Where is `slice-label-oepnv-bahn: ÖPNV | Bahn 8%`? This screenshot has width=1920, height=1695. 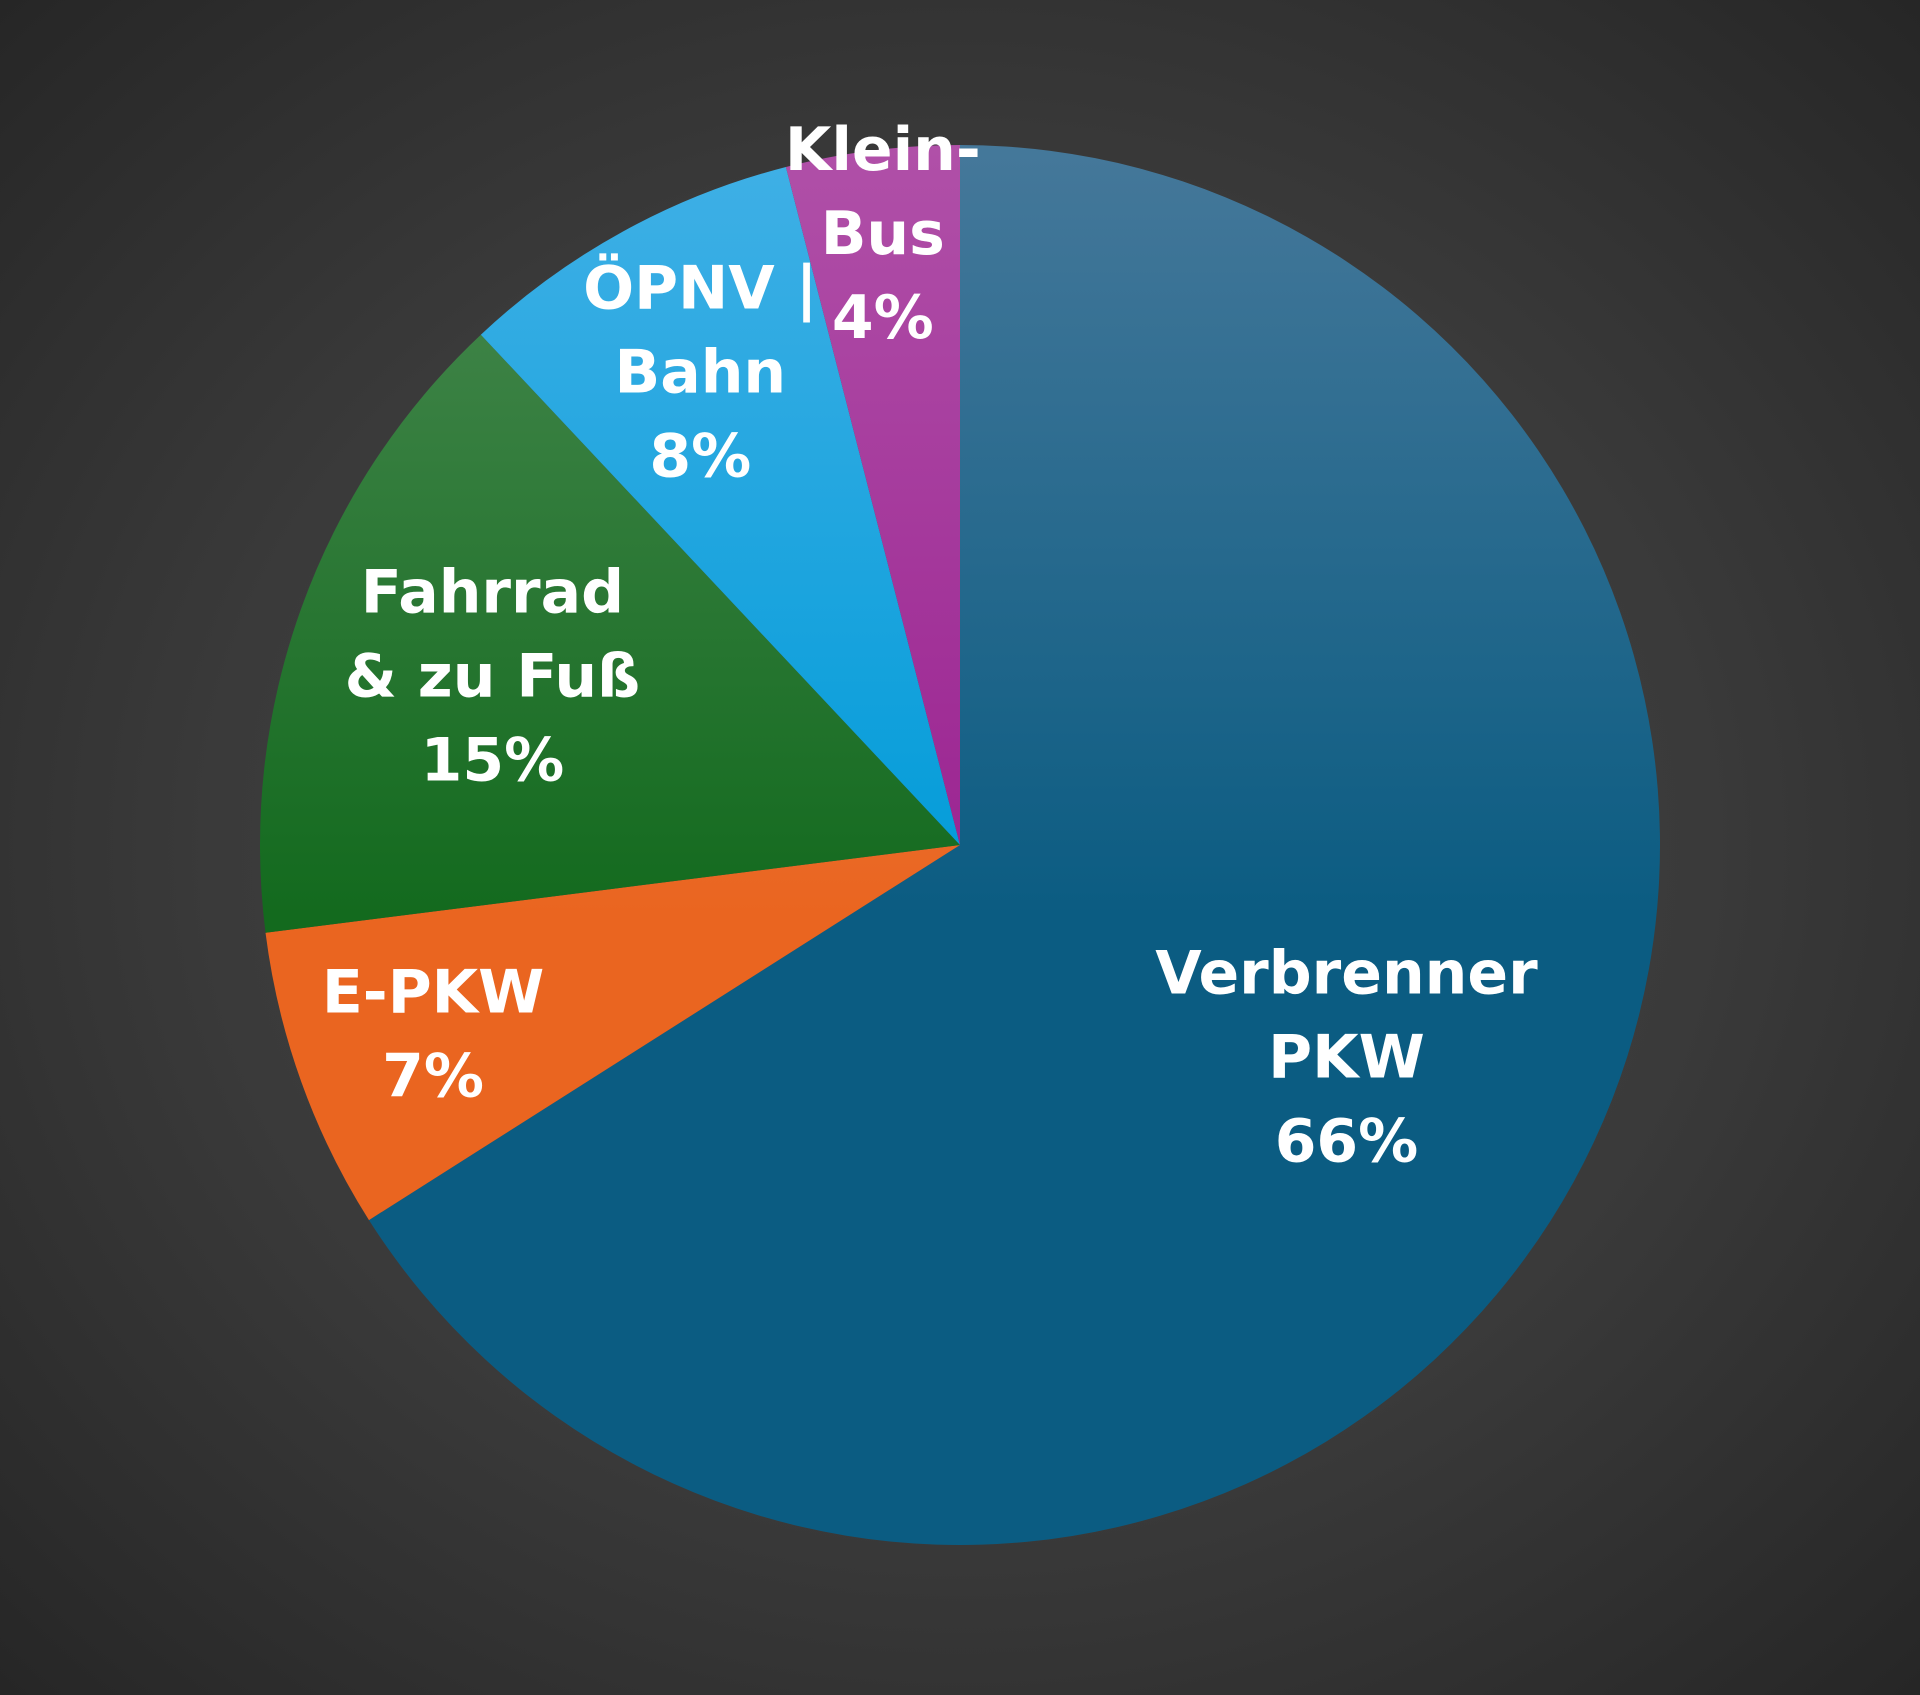 slice-label-oepnv-bahn: ÖPNV | Bahn 8% is located at coordinates (700, 372).